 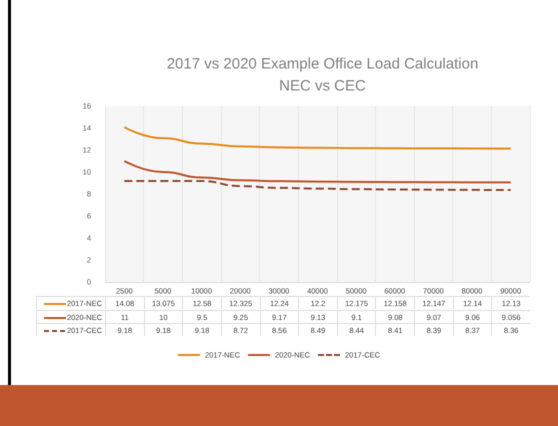 I want to click on chart-title: 2017 vs 2020 Example Office Load Calculation NEC vs CEC, so click(x=322, y=75).